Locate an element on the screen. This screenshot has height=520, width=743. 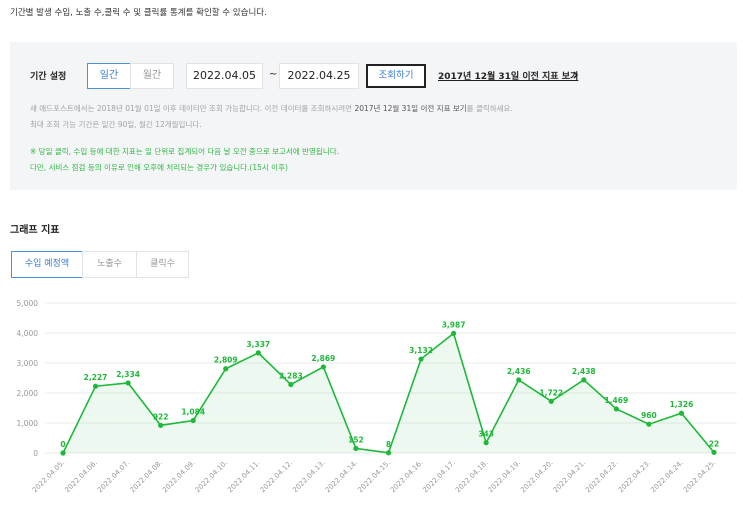
x-tick-label: 2022.04.09. is located at coordinates (179, 477).